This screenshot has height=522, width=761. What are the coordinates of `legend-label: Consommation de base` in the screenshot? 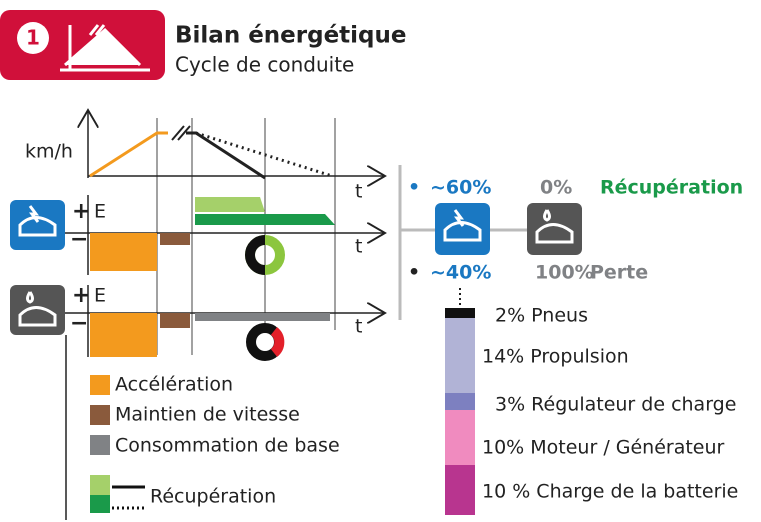 It's located at (227, 446).